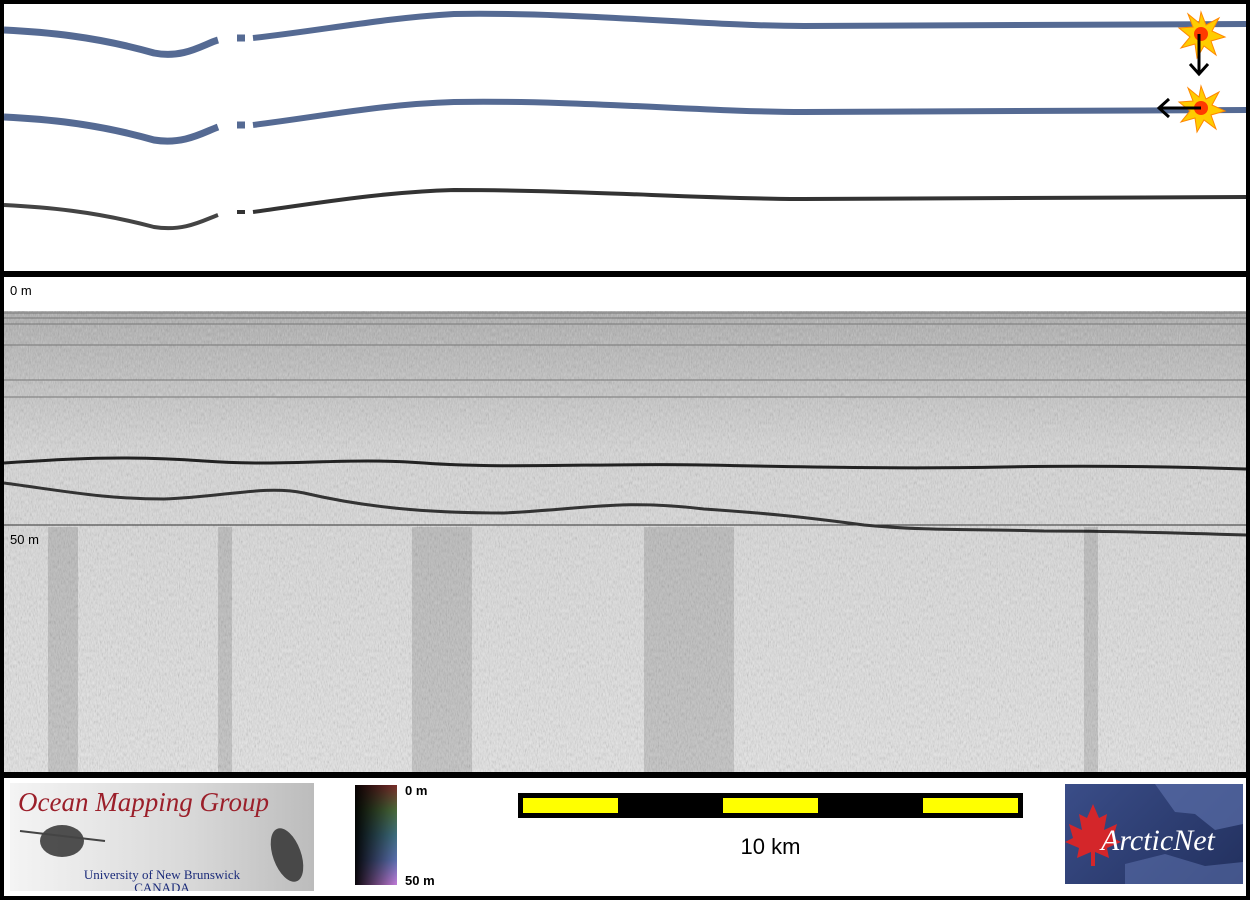 This screenshot has height=900, width=1250. Describe the element at coordinates (1199, 55) in the screenshot. I see `arrow-down-icon` at that location.